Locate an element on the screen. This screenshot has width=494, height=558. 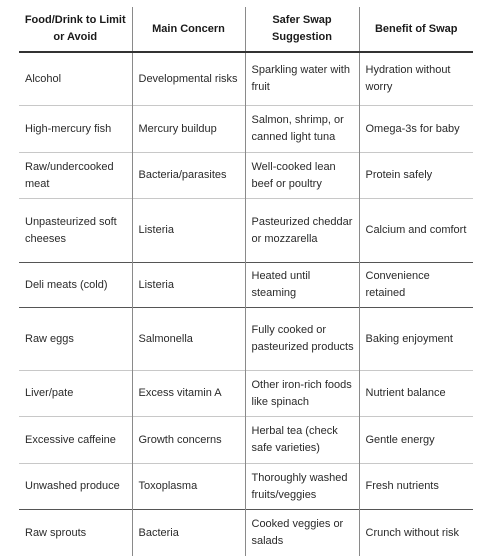
cell-swap: Cooked veggies or salads is located at coordinates (301, 532).